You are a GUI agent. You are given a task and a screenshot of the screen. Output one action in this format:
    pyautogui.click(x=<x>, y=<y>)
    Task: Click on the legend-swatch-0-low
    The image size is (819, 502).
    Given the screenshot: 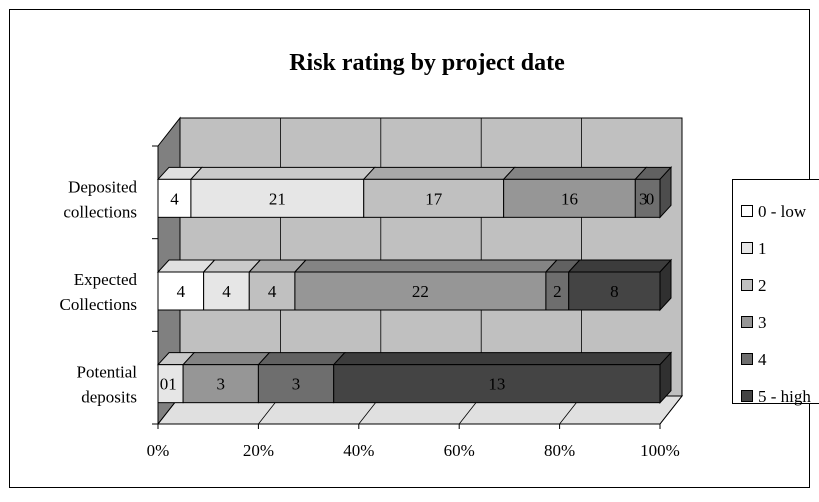 What is the action you would take?
    pyautogui.click(x=747, y=211)
    